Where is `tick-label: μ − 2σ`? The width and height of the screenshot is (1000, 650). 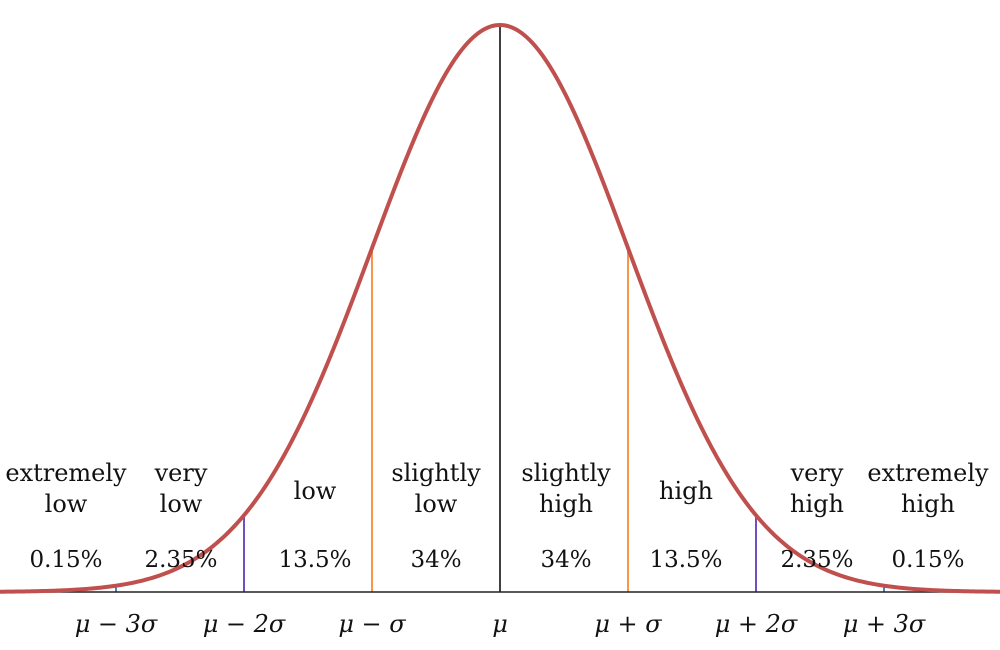 tick-label: μ − 2σ is located at coordinates (244, 624).